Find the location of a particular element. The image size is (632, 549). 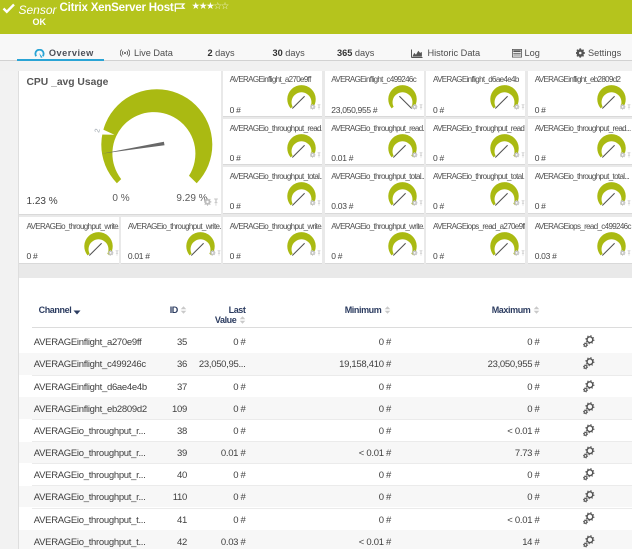

svg-text: 2 is located at coordinates (98, 130).